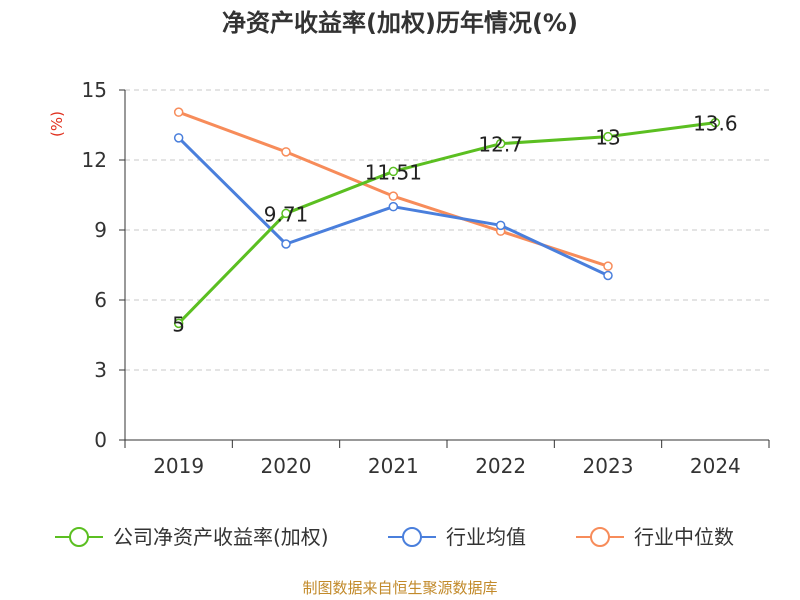  I want to click on data-label: 13, so click(607, 138).